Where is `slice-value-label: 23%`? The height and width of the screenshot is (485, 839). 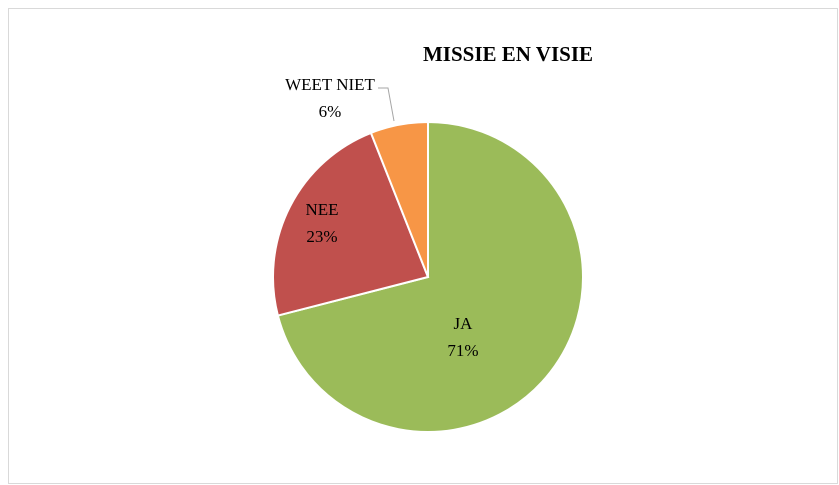 slice-value-label: 23% is located at coordinates (321, 236).